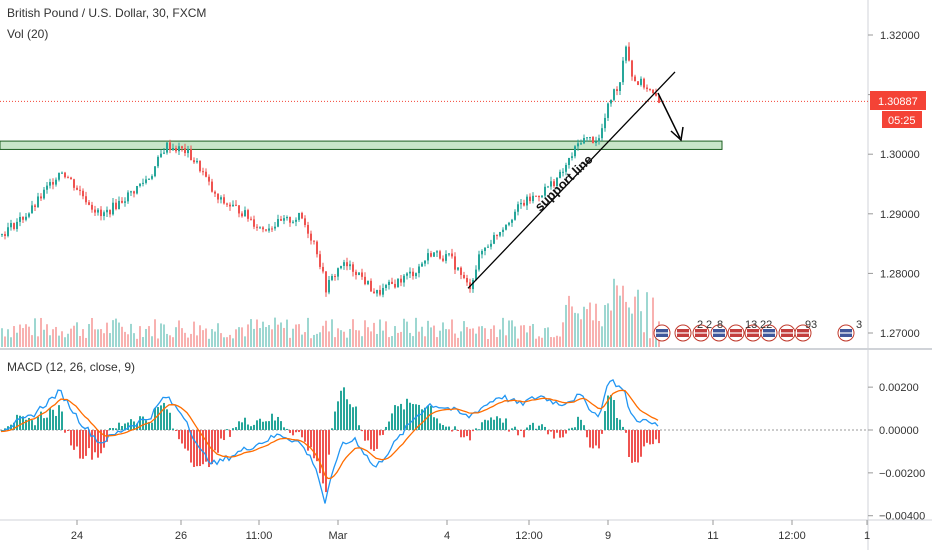  Describe the element at coordinates (77, 536) in the screenshot. I see `time-tick-label: 24` at that location.